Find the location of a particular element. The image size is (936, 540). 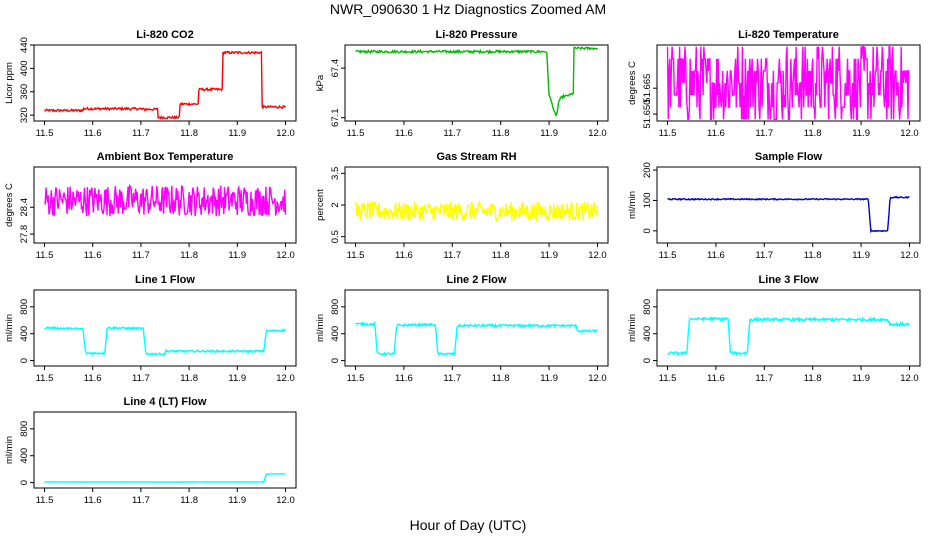

y-tick-label: 440 is located at coordinates (24, 45).